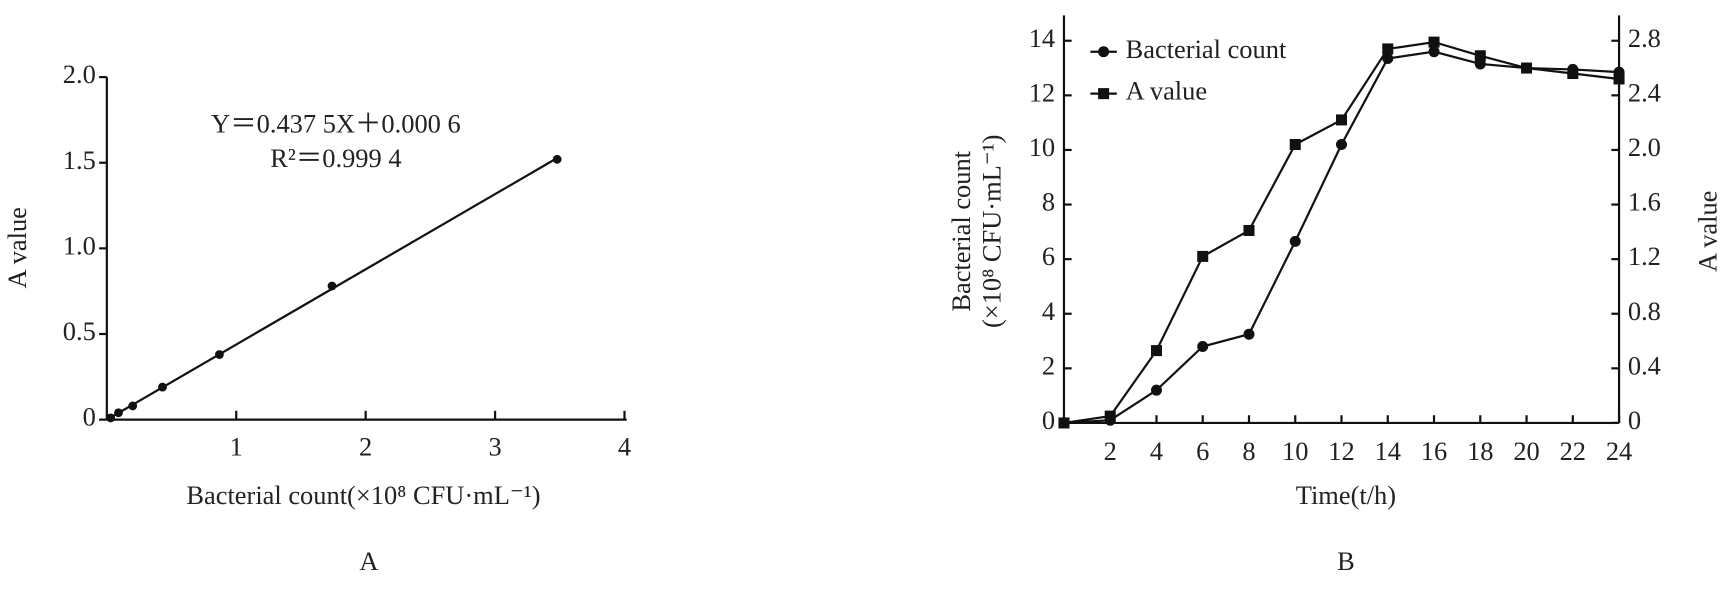 Image resolution: width=1727 pixels, height=593 pixels. What do you see at coordinates (1434, 451) in the screenshot?
I see `x-tick-label: 16` at bounding box center [1434, 451].